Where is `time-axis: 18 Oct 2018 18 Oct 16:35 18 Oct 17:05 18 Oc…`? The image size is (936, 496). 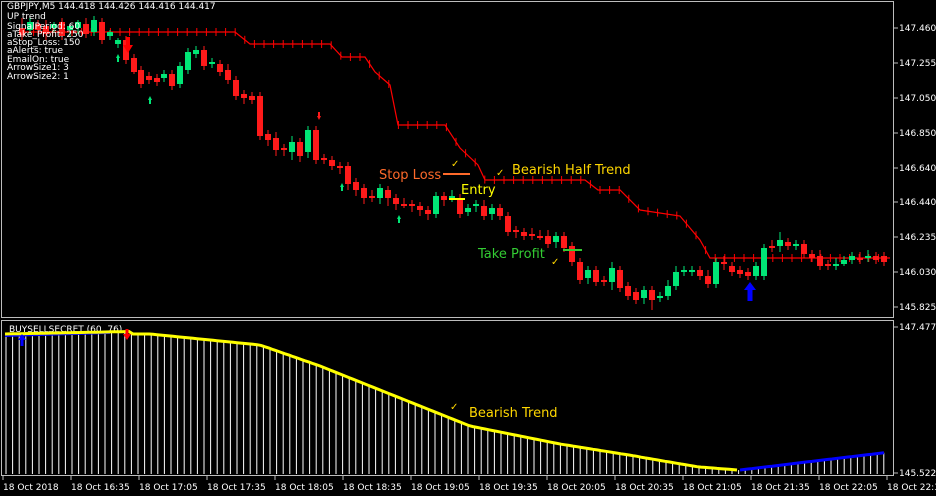
time-axis: 18 Oct 2018 18 Oct 16:35 18 Oct 17:05 18 Oc… is located at coordinates (469, 484).